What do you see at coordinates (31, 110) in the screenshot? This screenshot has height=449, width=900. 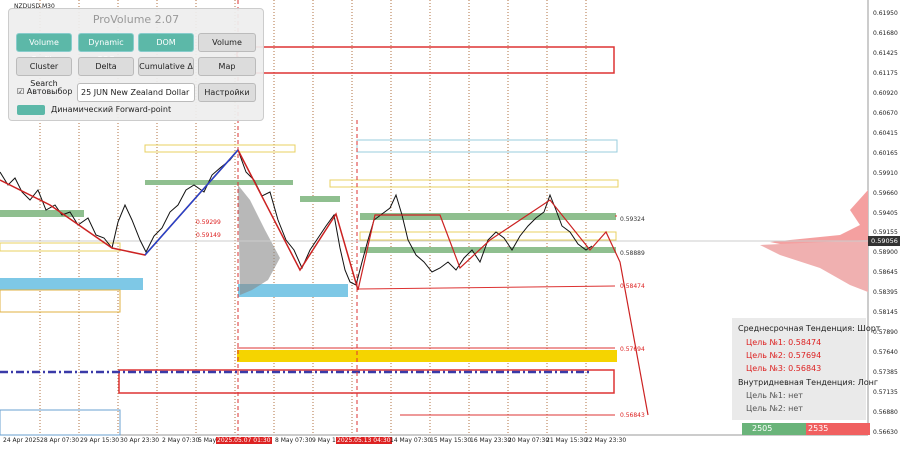 I see `toggle` at bounding box center [31, 110].